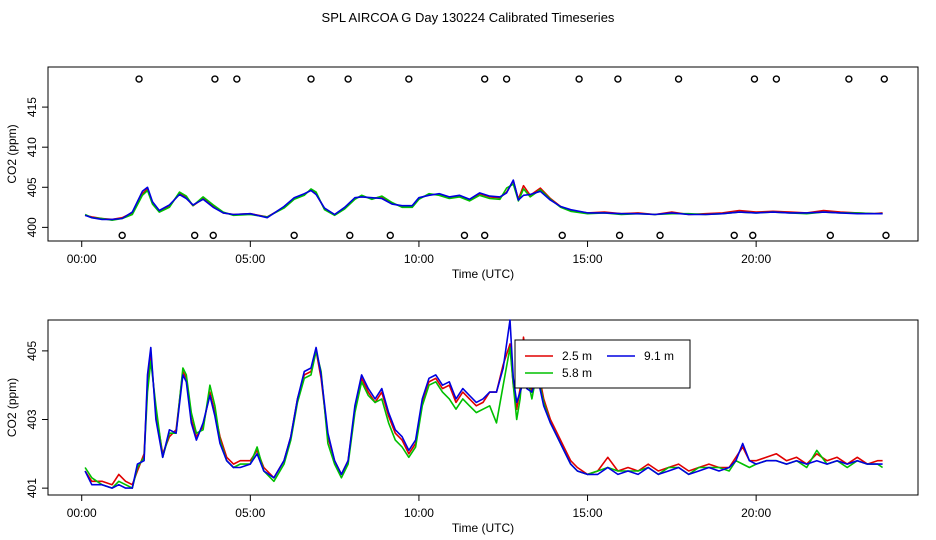 The width and height of the screenshot is (936, 540). I want to click on top-y-tick-label: 415, so click(32, 107).